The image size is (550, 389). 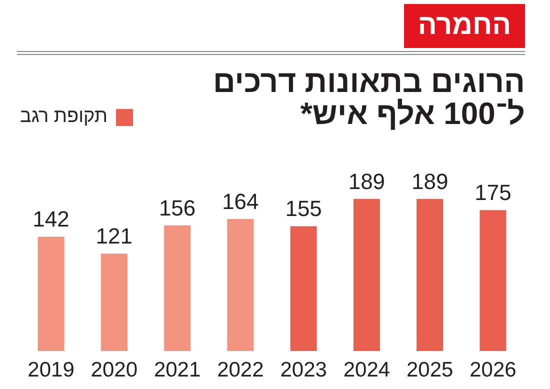 What do you see at coordinates (303, 209) in the screenshot?
I see `data-label: 155` at bounding box center [303, 209].